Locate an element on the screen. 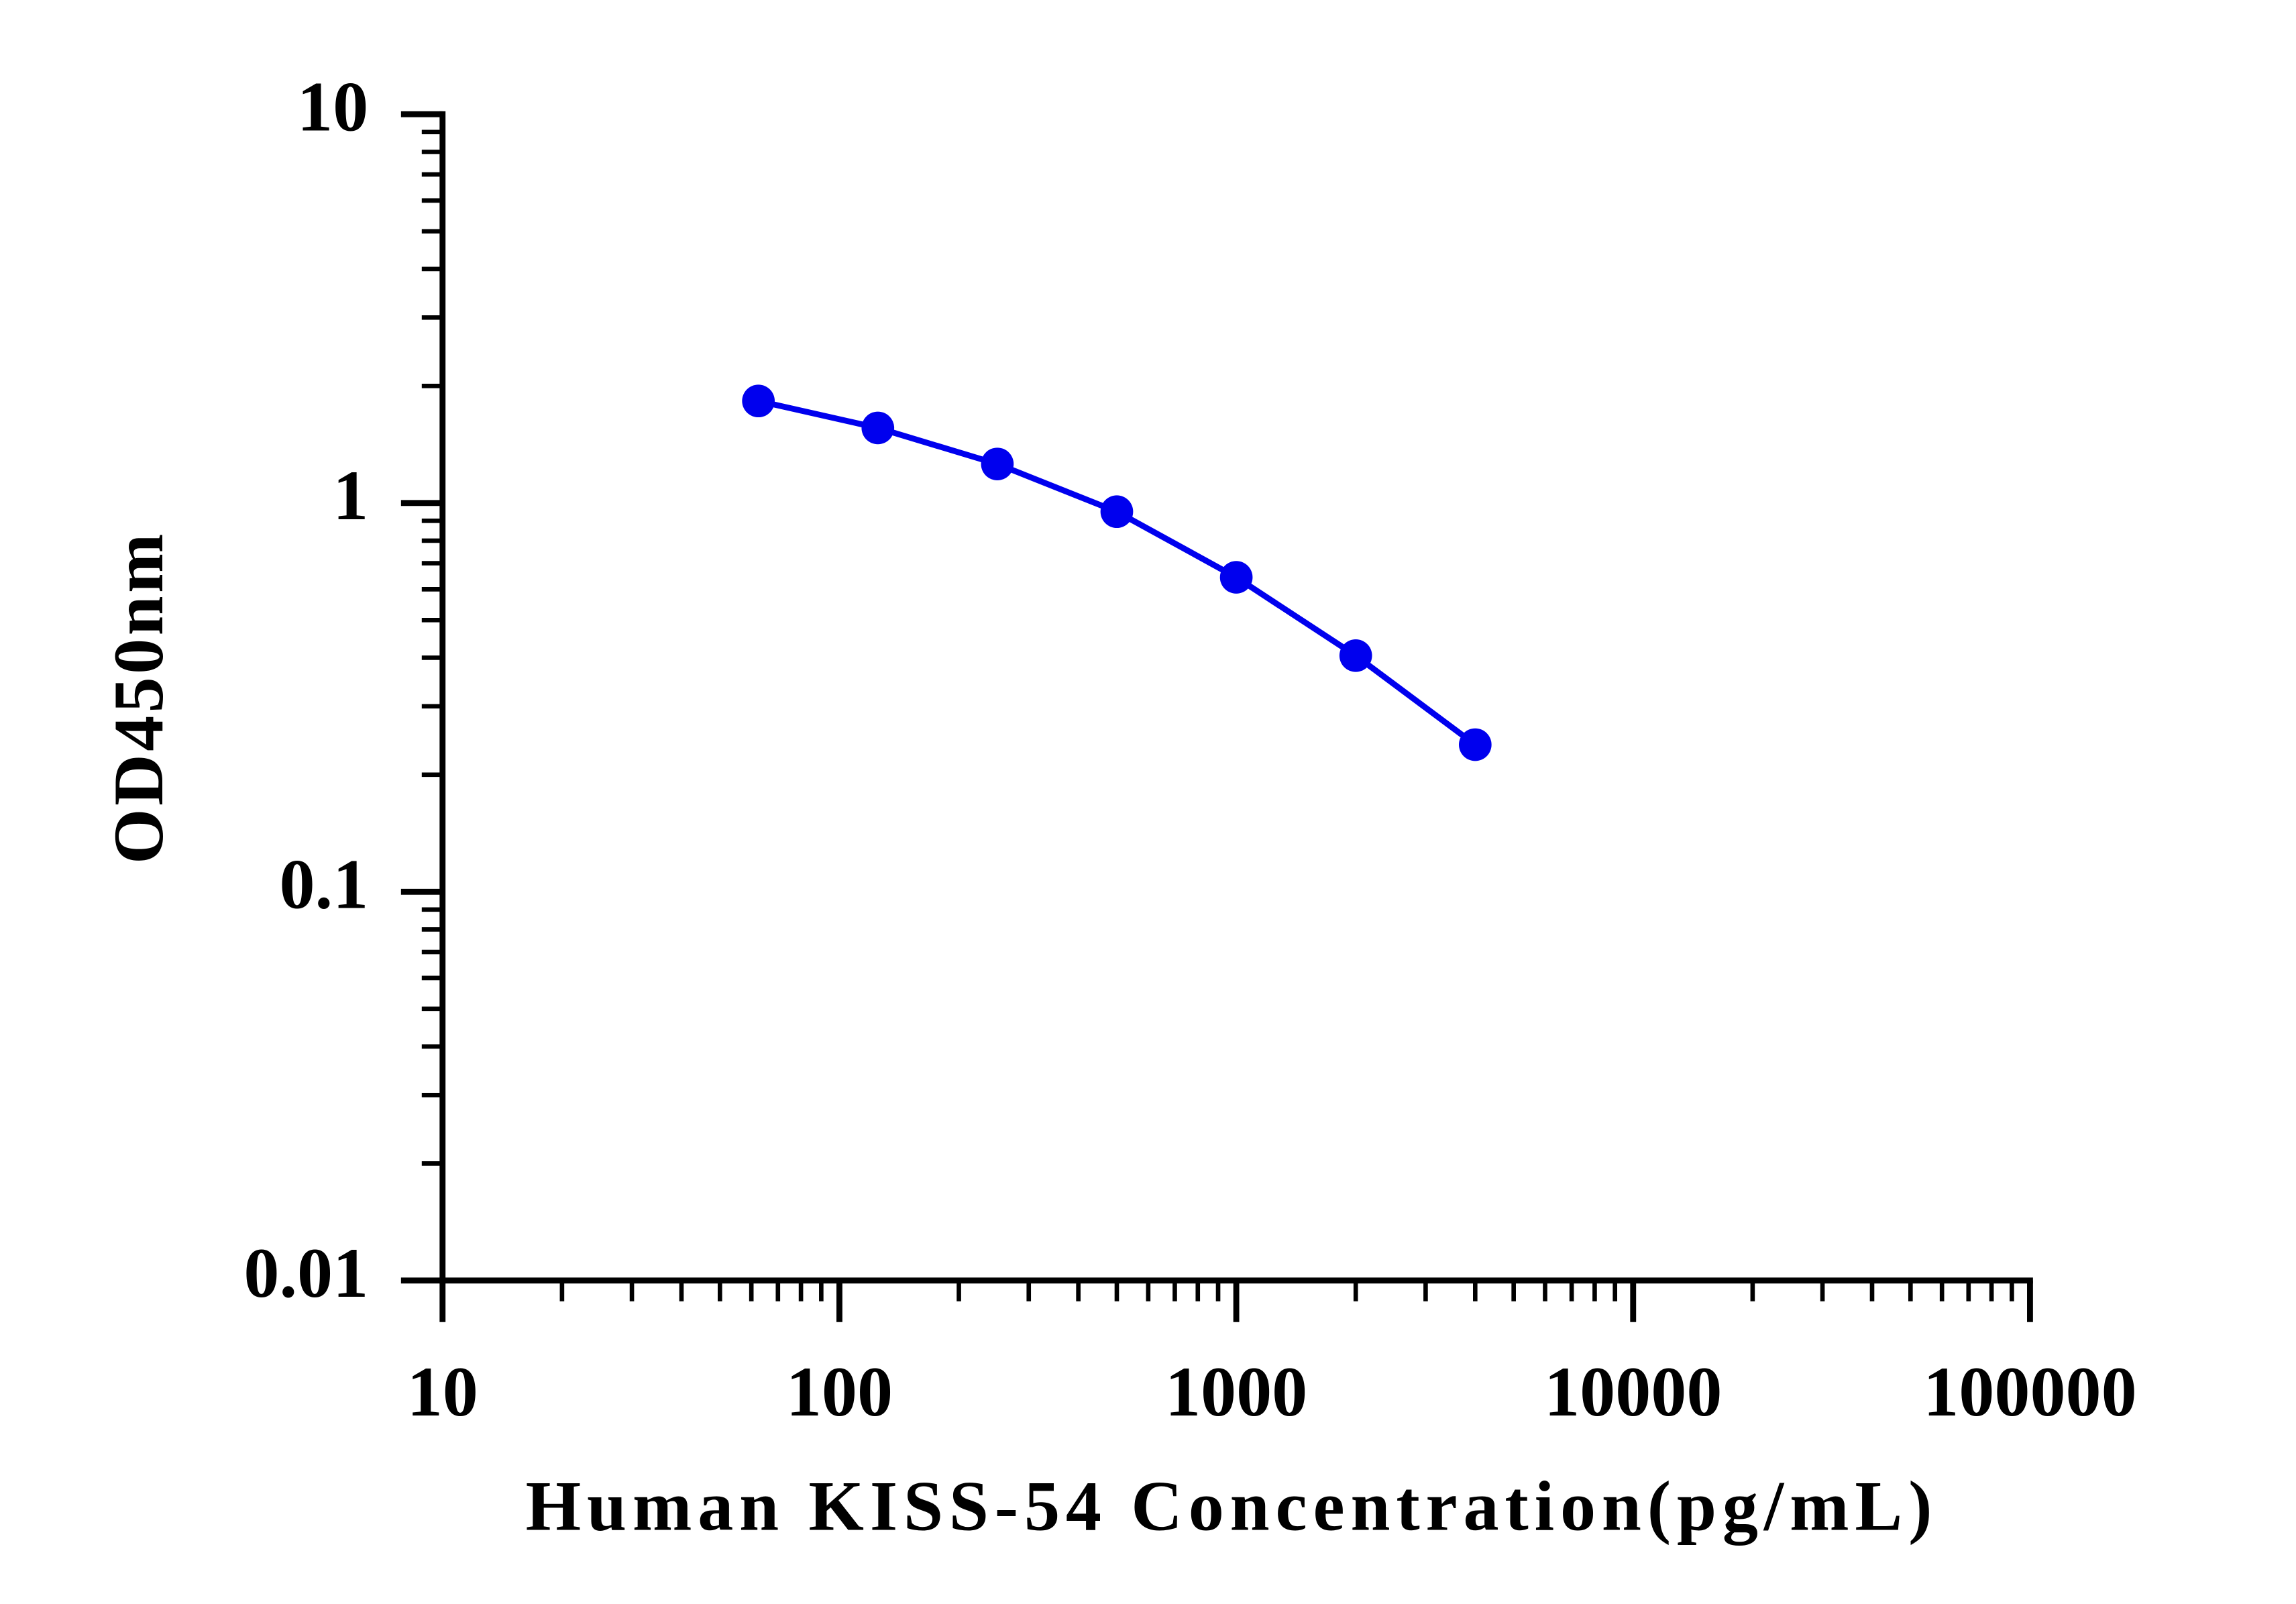 This screenshot has width=2296, height=1604. x-tick-label: 100 is located at coordinates (839, 1391).